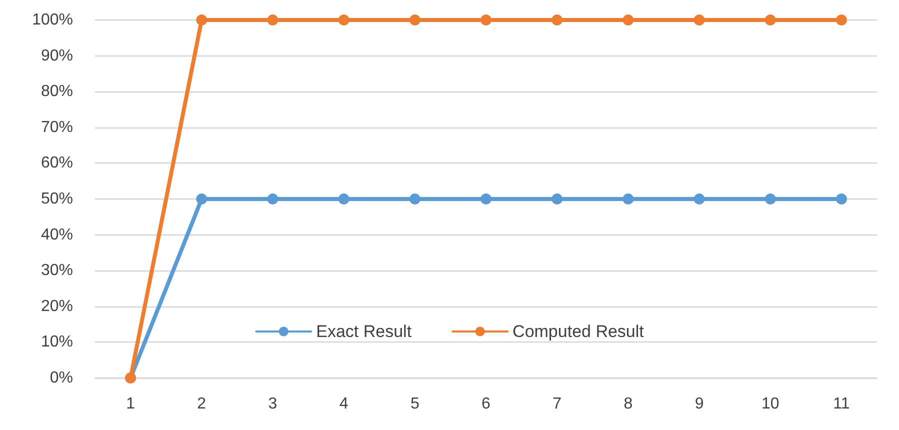  I want to click on x-tick-label: 3, so click(273, 404).